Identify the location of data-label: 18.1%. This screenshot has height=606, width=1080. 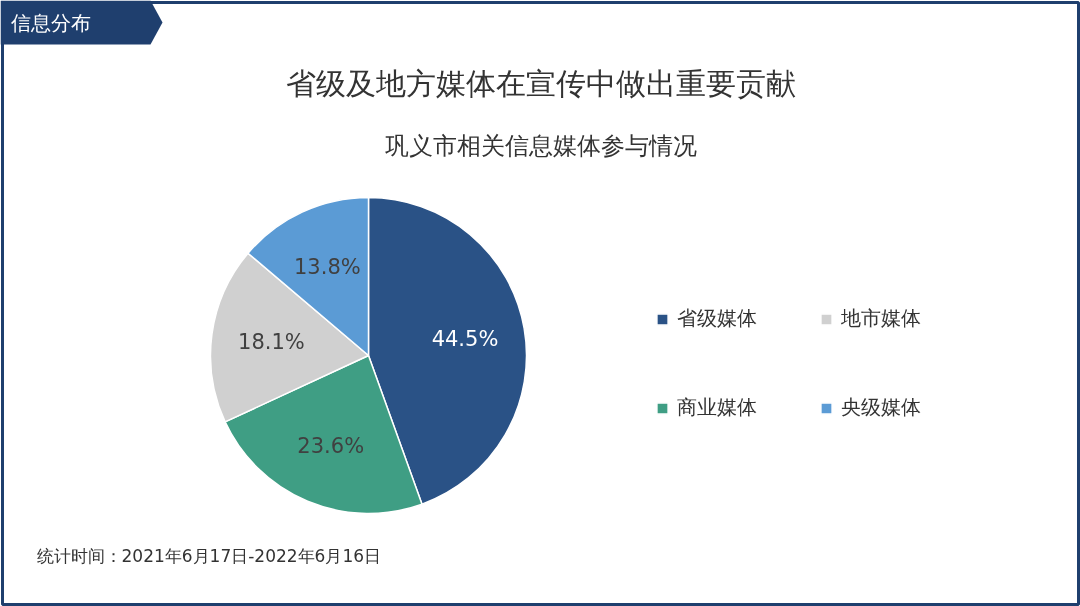
(271, 342).